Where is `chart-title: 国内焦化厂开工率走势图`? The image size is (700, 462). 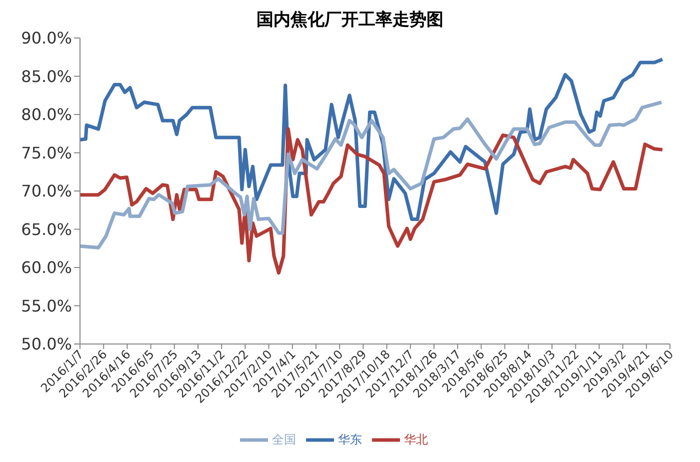
chart-title: 国内焦化厂开工率走势图 is located at coordinates (350, 19).